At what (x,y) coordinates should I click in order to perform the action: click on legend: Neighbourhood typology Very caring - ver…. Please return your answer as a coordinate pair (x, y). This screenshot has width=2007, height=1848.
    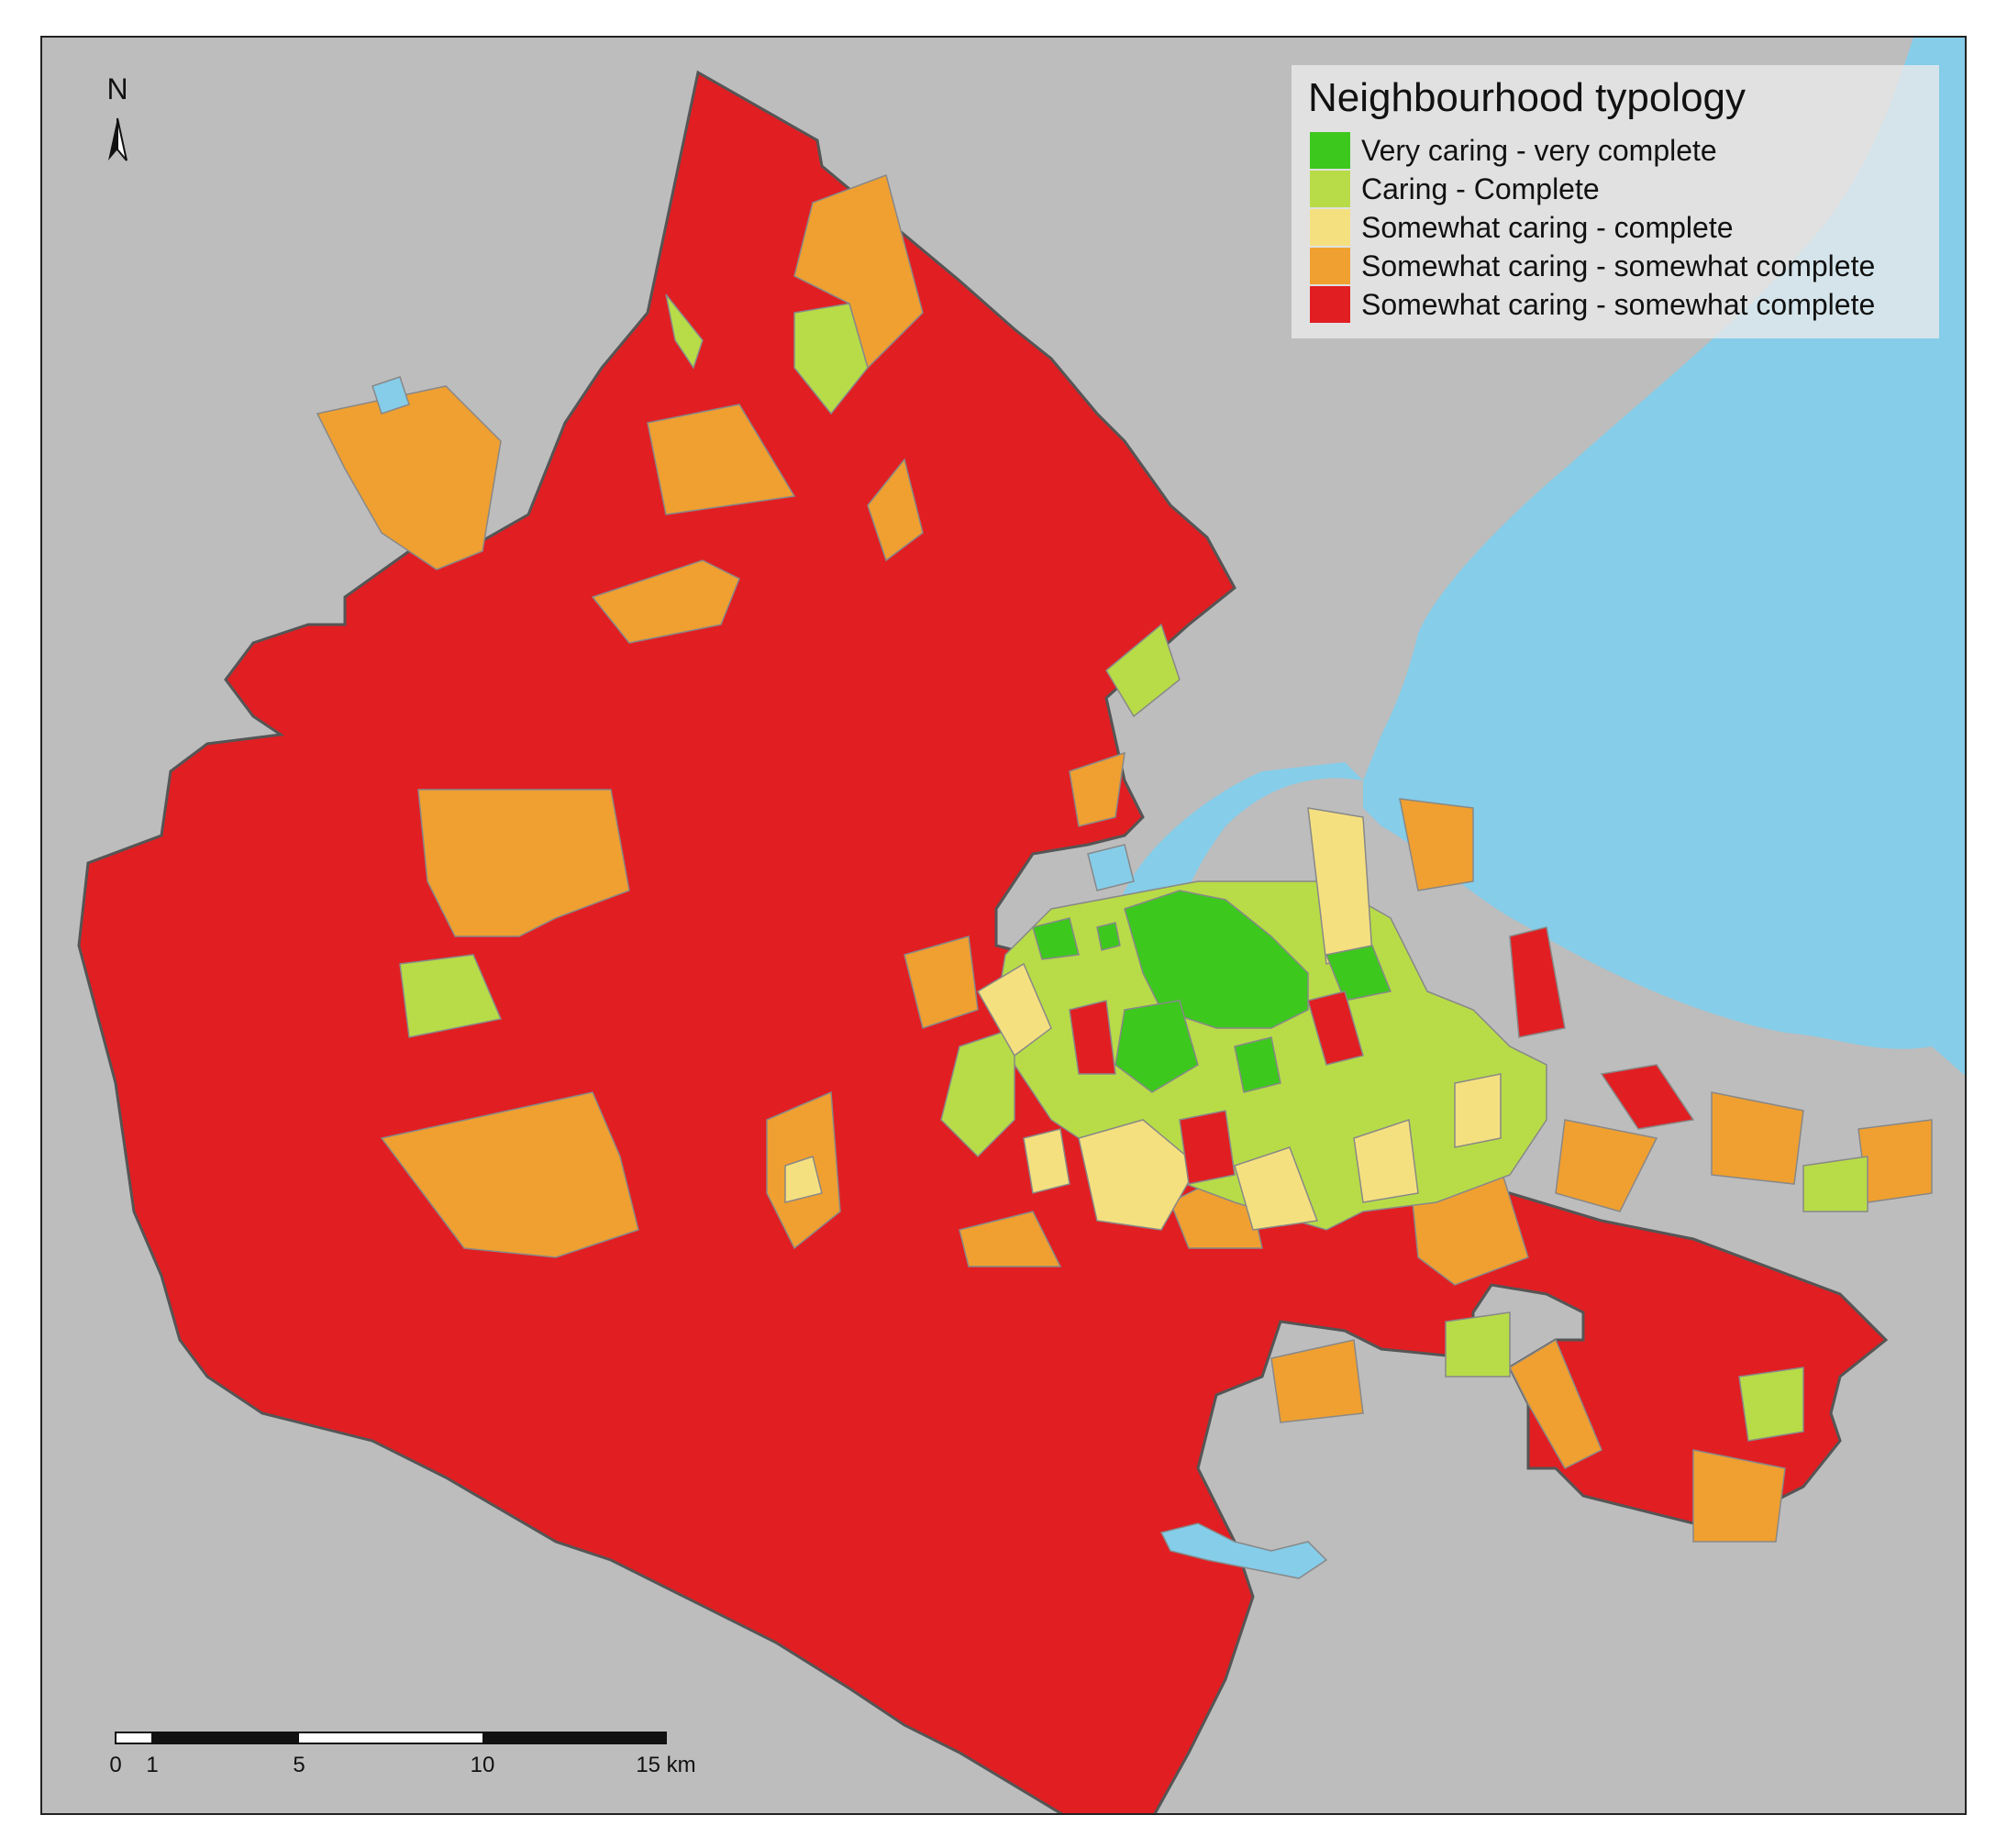
    Looking at the image, I should click on (1616, 201).